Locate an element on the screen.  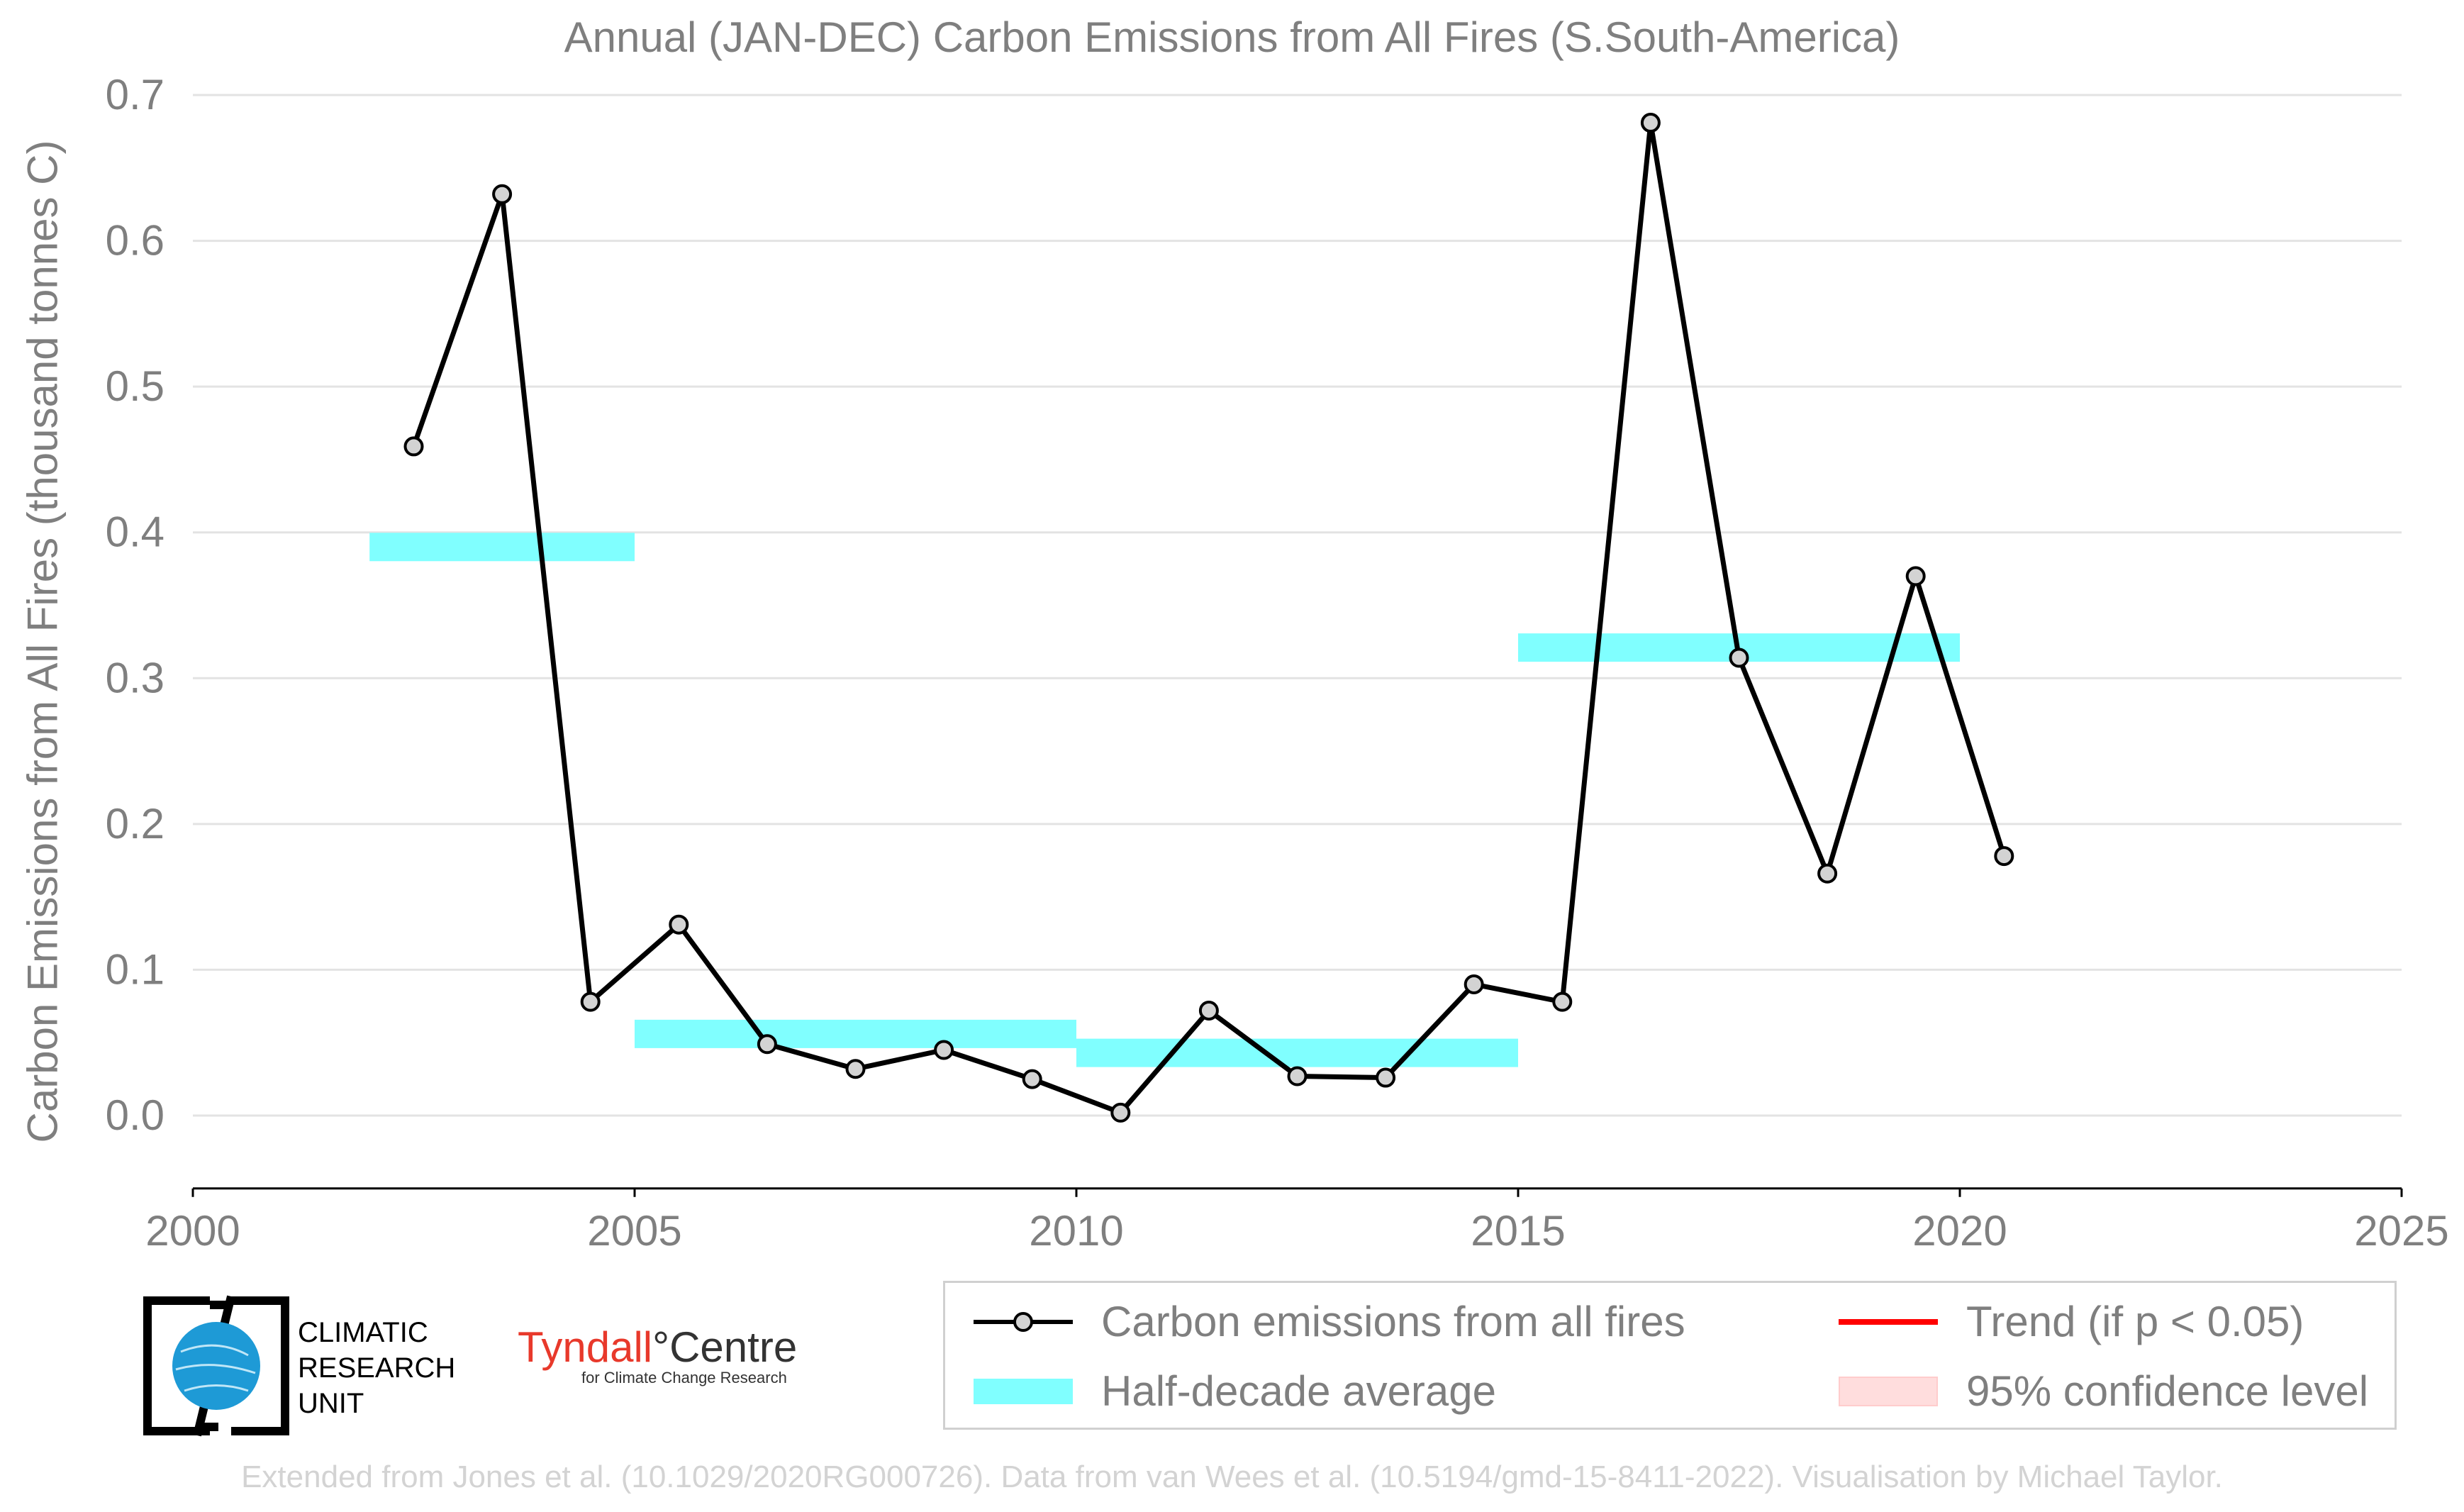
globe-icon is located at coordinates (216, 1366).